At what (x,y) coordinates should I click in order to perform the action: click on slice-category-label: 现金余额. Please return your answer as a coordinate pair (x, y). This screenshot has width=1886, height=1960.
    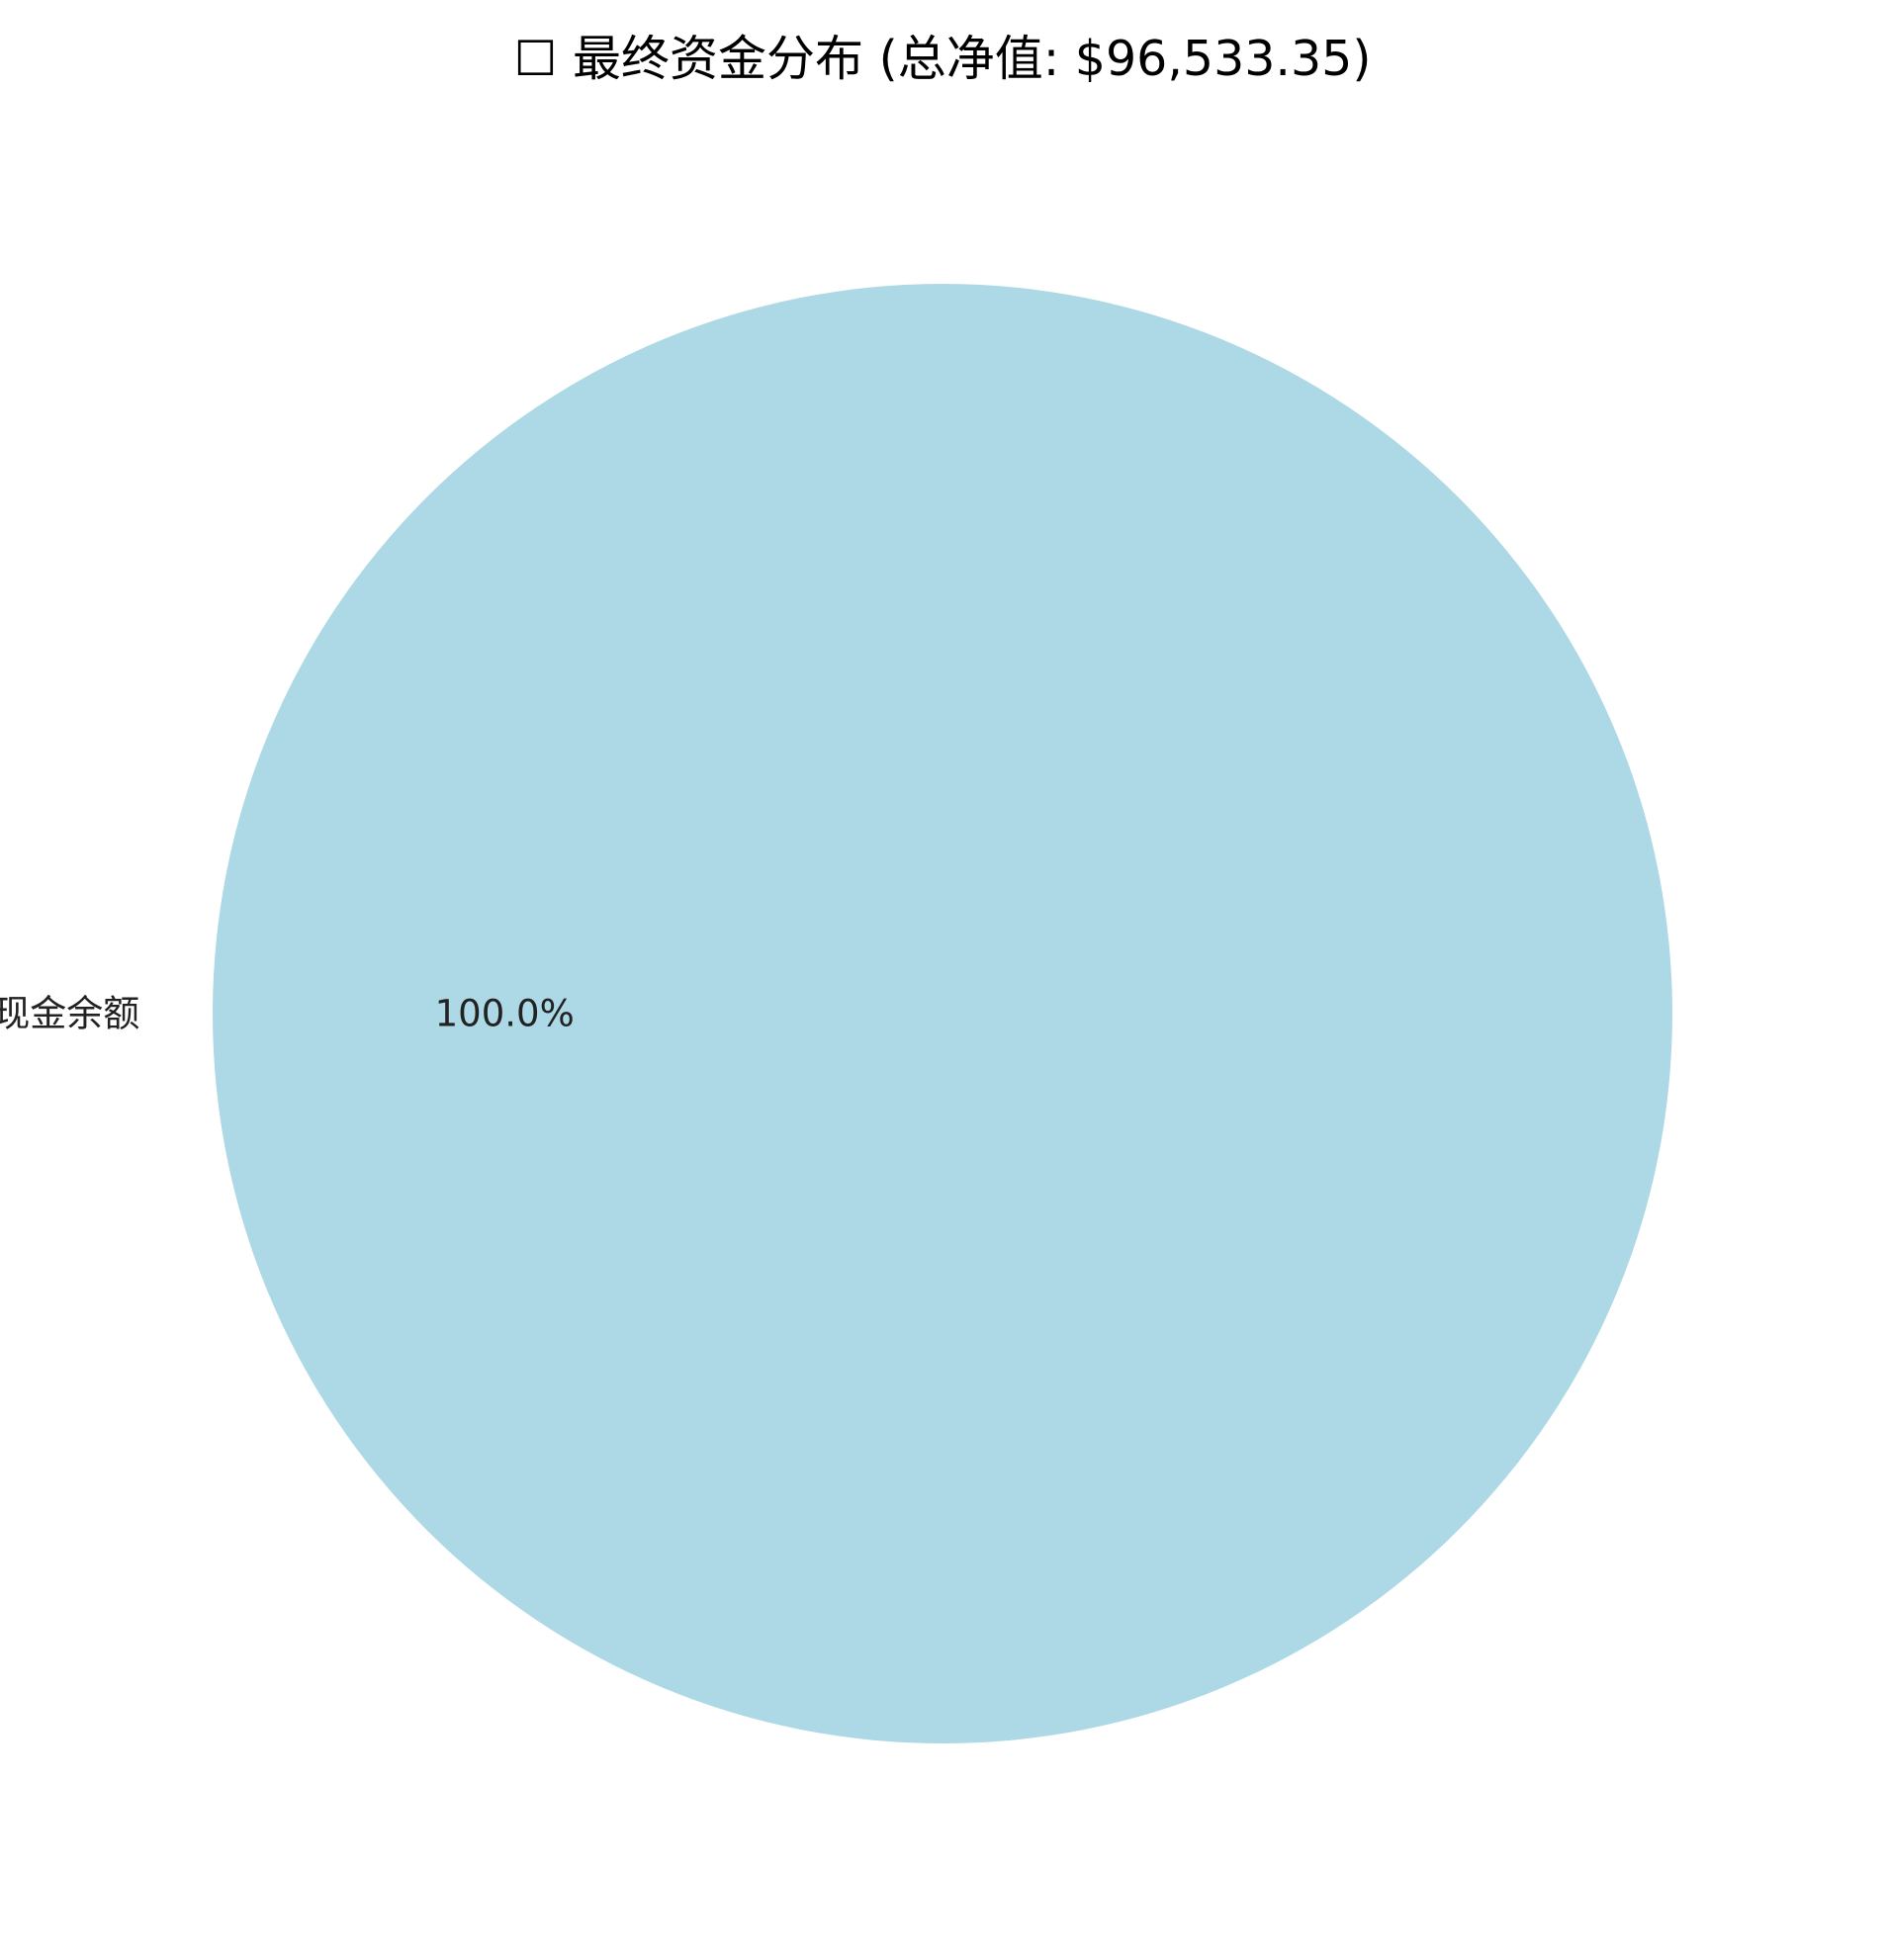
    Looking at the image, I should click on (69, 1014).